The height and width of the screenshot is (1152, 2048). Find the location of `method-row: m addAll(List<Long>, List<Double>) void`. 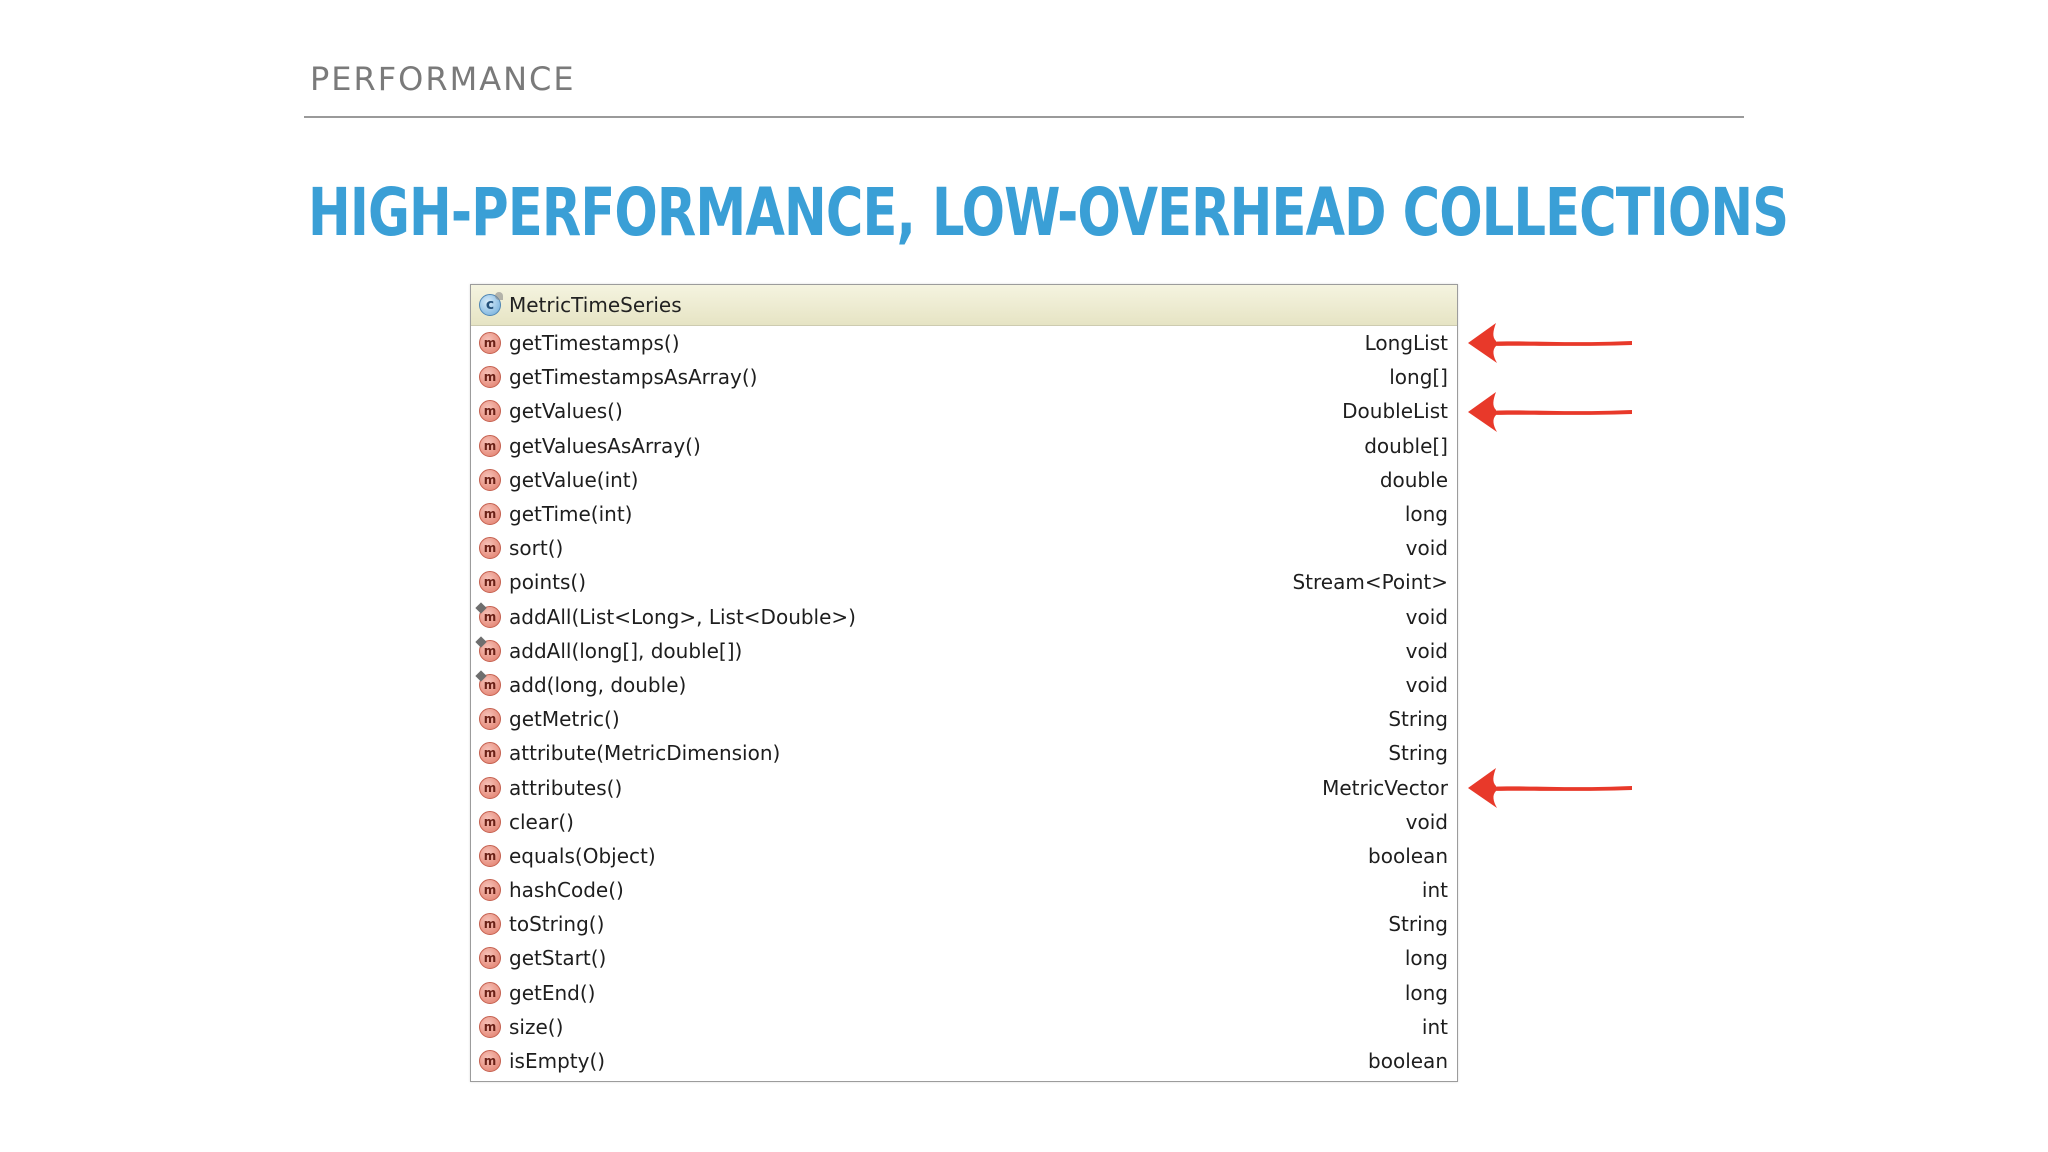

method-row: m addAll(List<Long>, List<Double>) void is located at coordinates (964, 617).